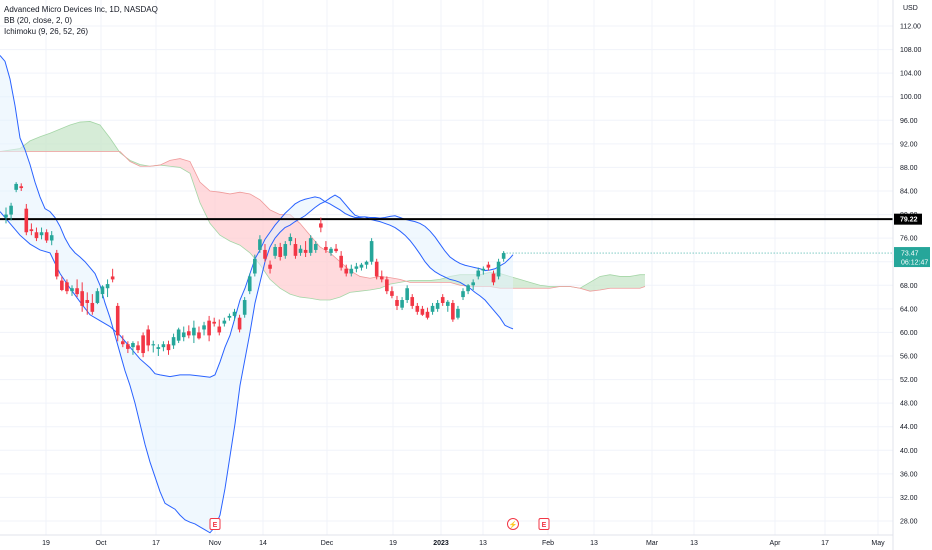 Image resolution: width=932 pixels, height=550 pixels. I want to click on time-tick-label: 2023, so click(441, 543).